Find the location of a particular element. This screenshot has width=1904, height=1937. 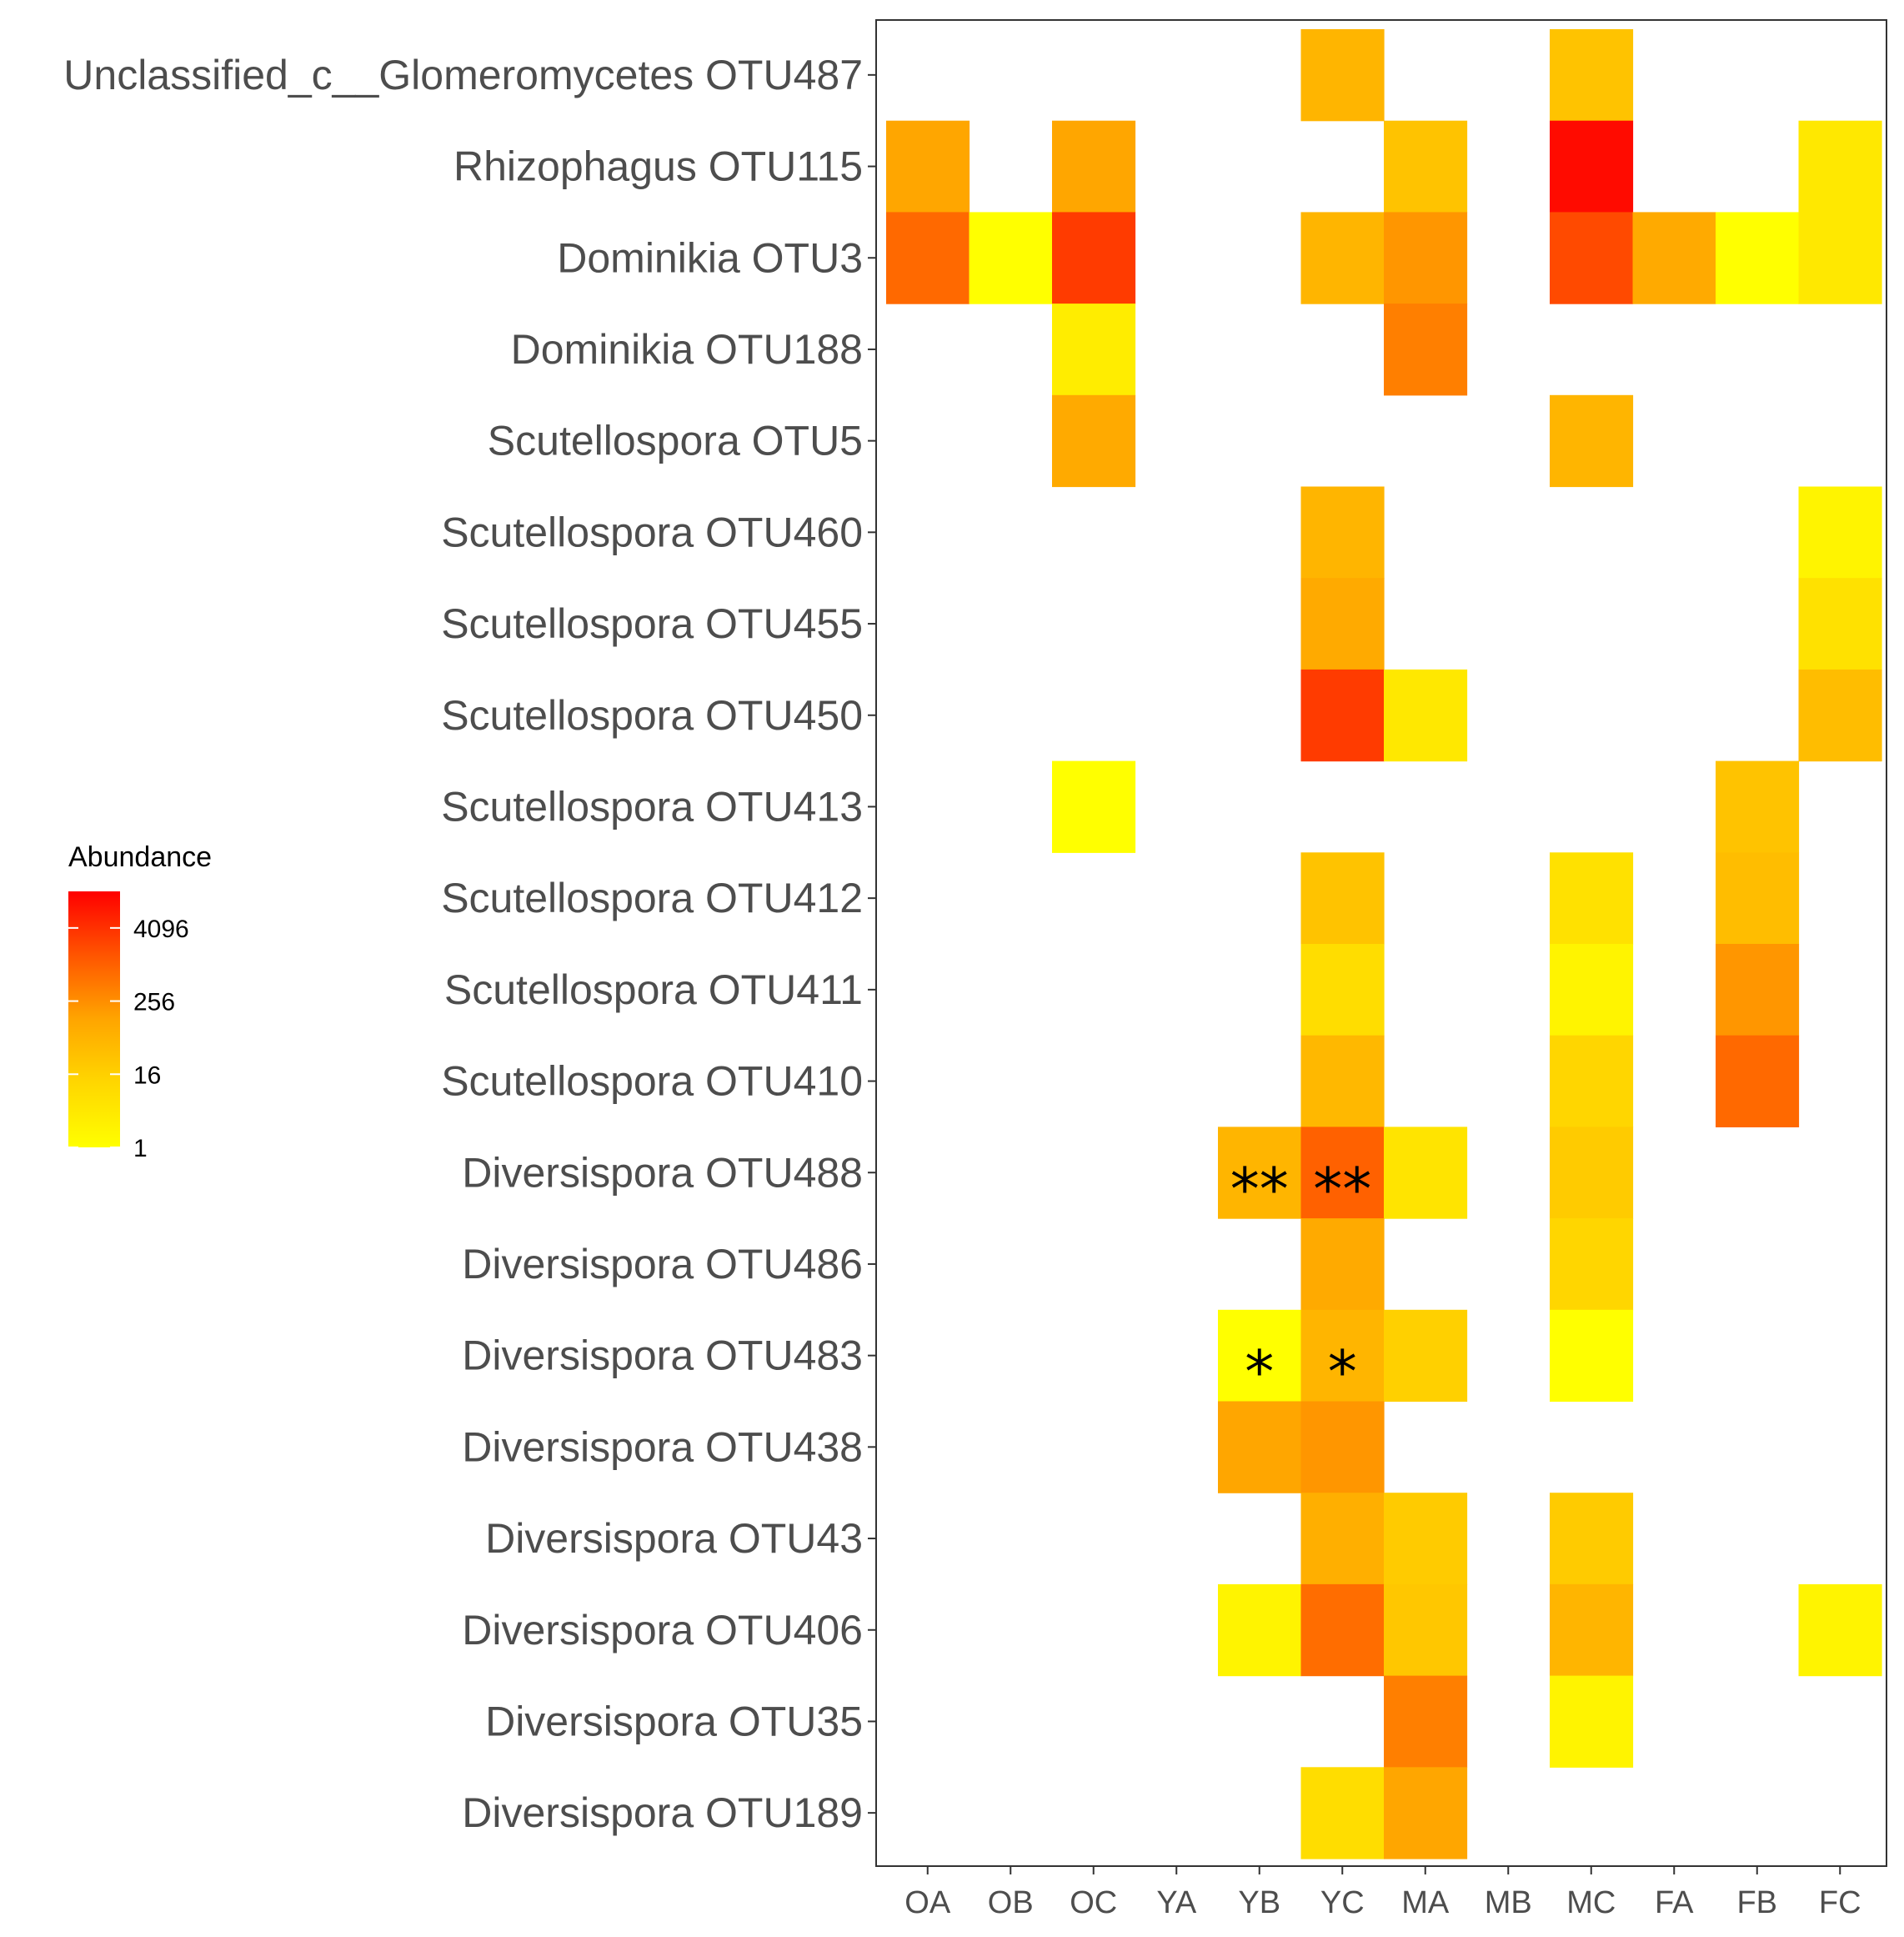

x-tick-label-mb: MB is located at coordinates (1508, 1902).